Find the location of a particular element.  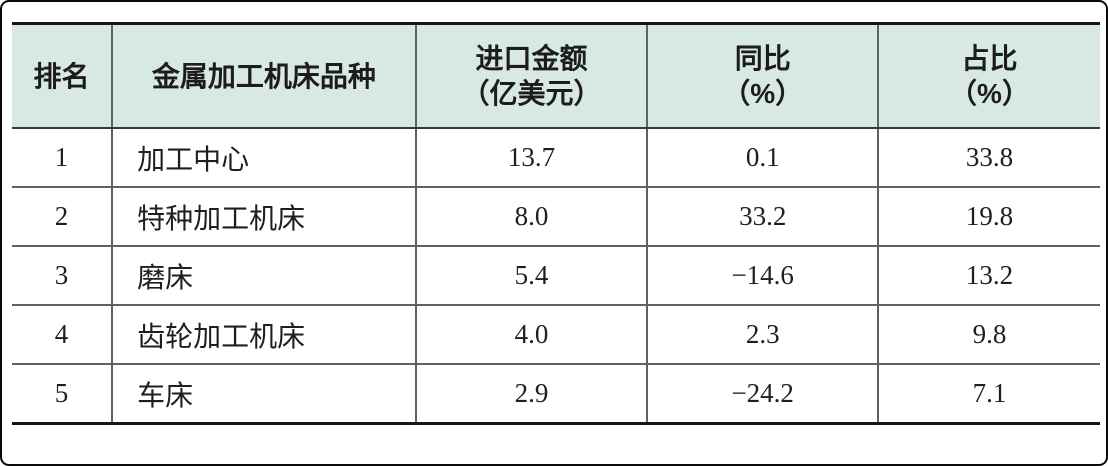

cell-share: 19.8 is located at coordinates (988, 216).